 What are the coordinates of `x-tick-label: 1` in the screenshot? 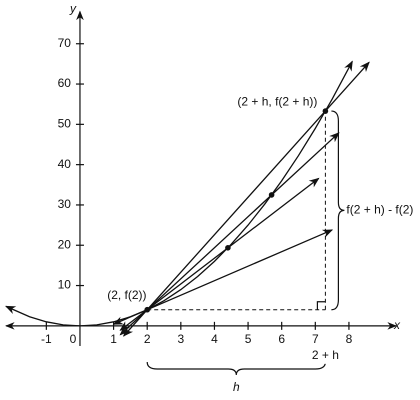 It's located at (113, 339).